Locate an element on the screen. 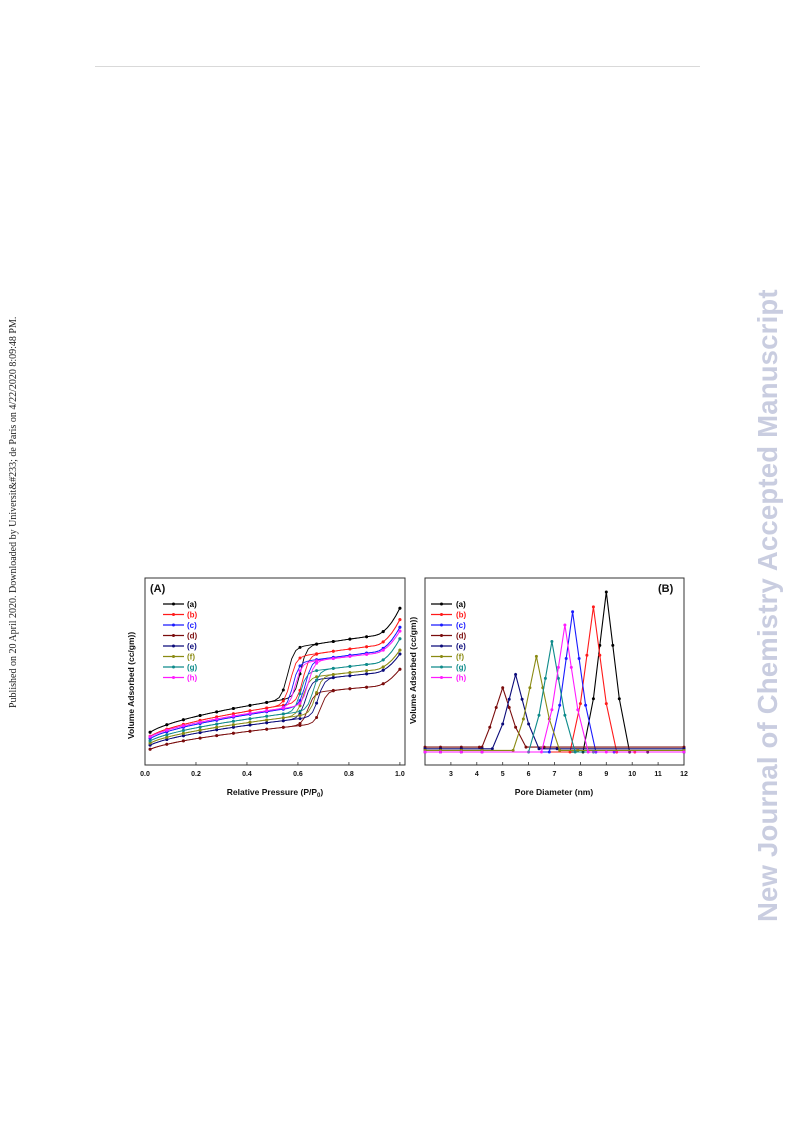  header-rule is located at coordinates (397, 66).